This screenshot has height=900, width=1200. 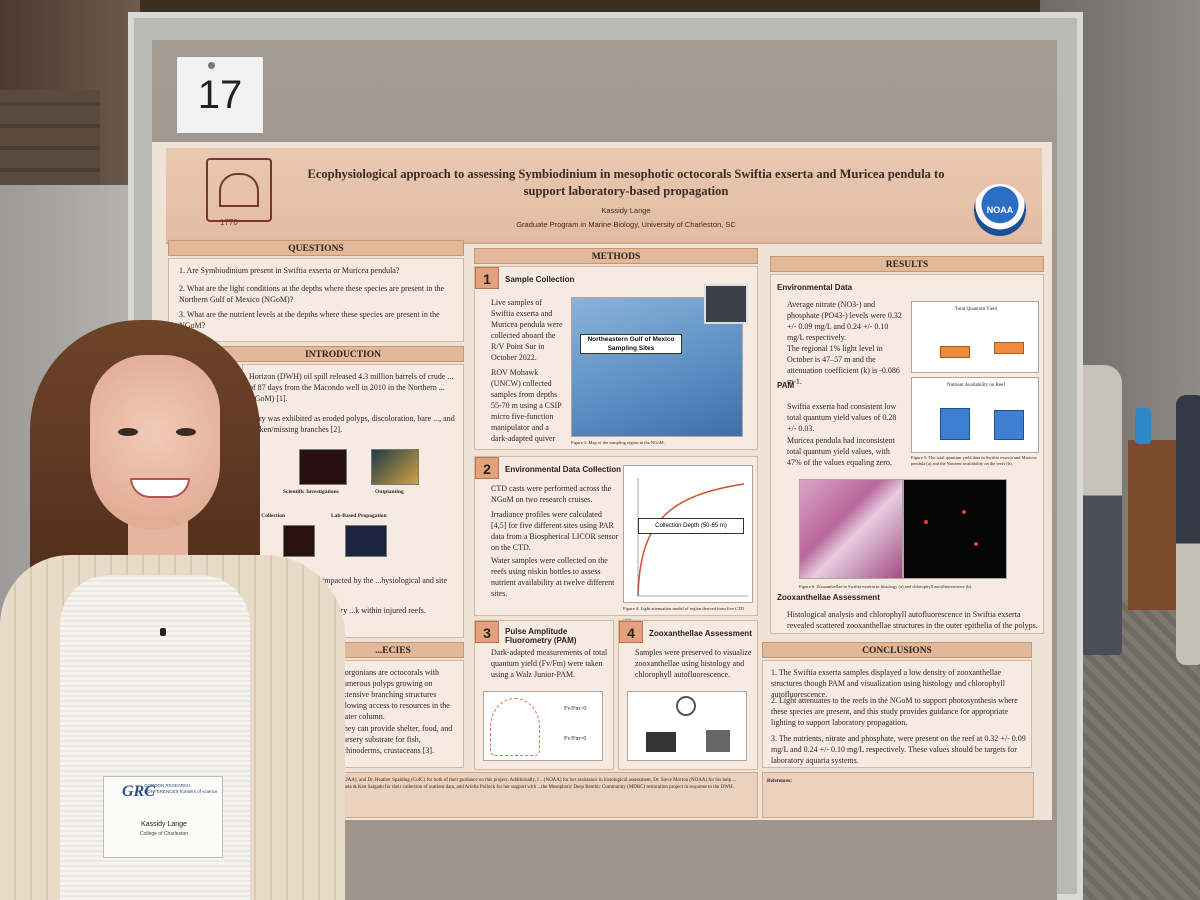 What do you see at coordinates (239, 190) in the screenshot?
I see `college-of-charleston-logo` at bounding box center [239, 190].